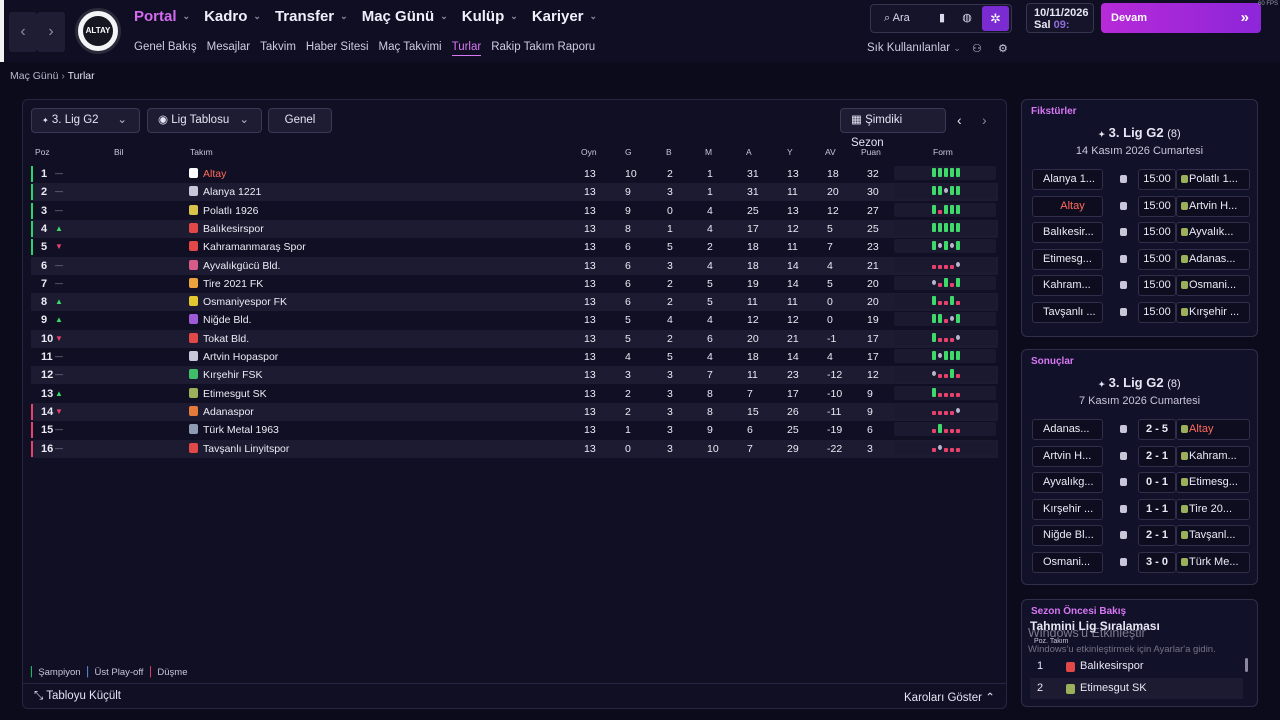  I want to click on subnav-item-0: Genel Bakış, so click(165, 47).